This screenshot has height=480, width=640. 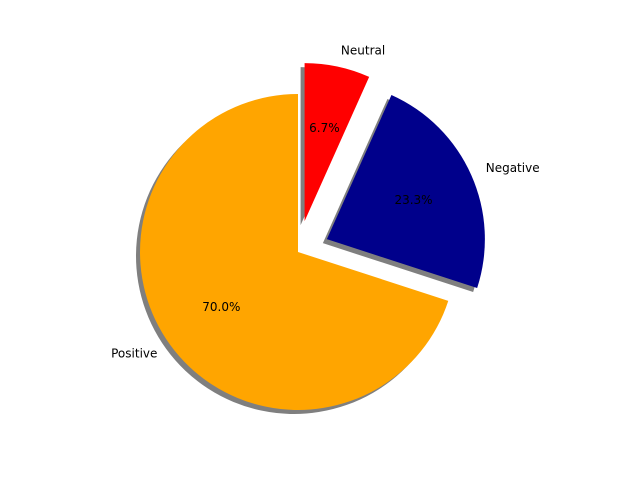 I want to click on slice-percent-negative: 23.3%, so click(x=413, y=200).